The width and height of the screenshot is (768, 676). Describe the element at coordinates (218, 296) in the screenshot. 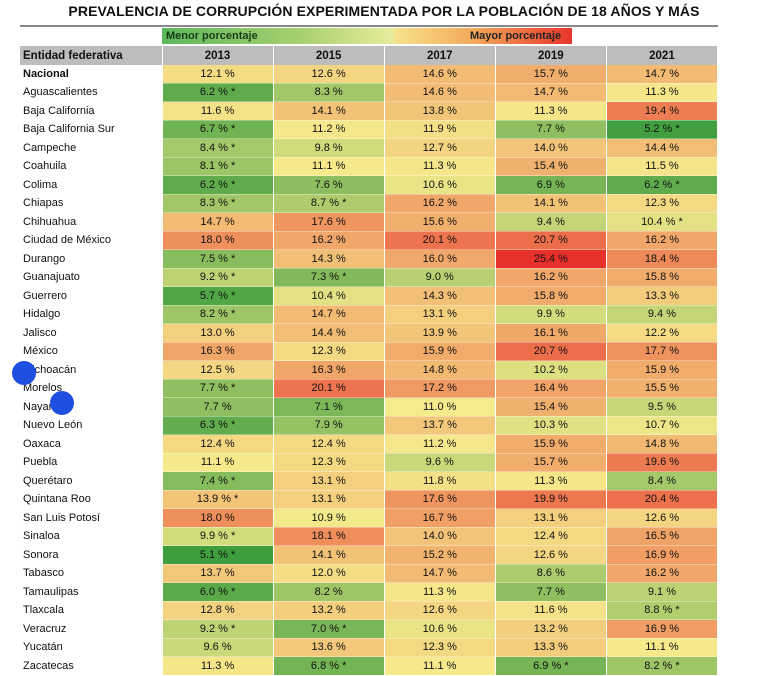

I see `heatmap-cell: 5.7 % *` at that location.